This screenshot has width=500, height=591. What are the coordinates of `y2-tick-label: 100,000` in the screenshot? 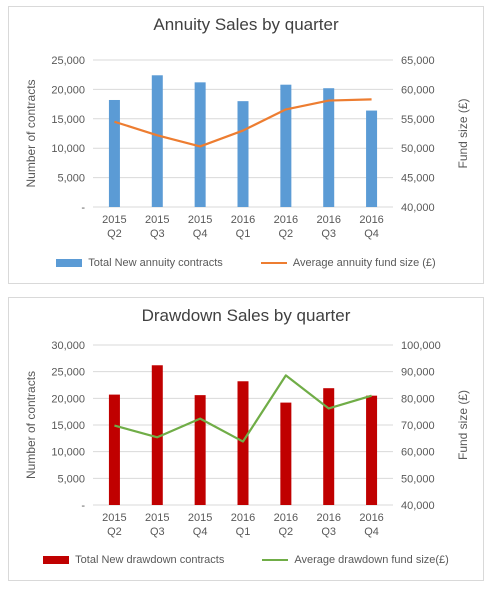 It's located at (421, 346).